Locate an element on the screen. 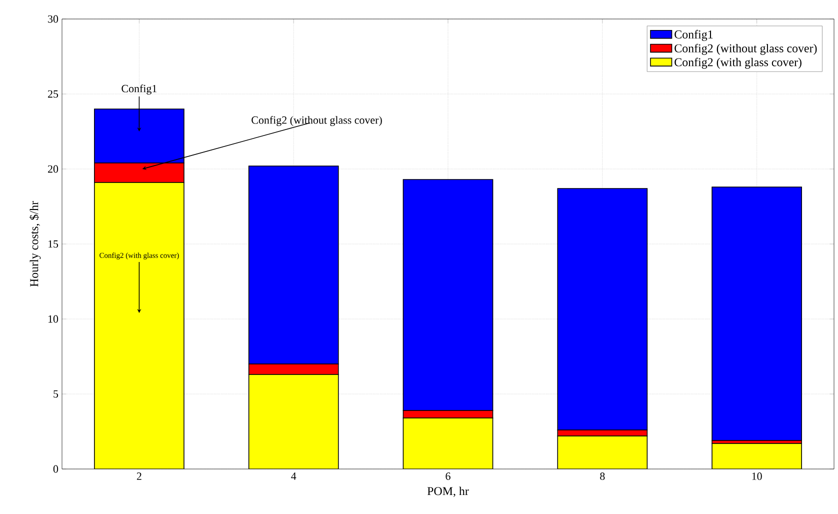 The height and width of the screenshot is (514, 838). legend-label: Config1 is located at coordinates (693, 35).